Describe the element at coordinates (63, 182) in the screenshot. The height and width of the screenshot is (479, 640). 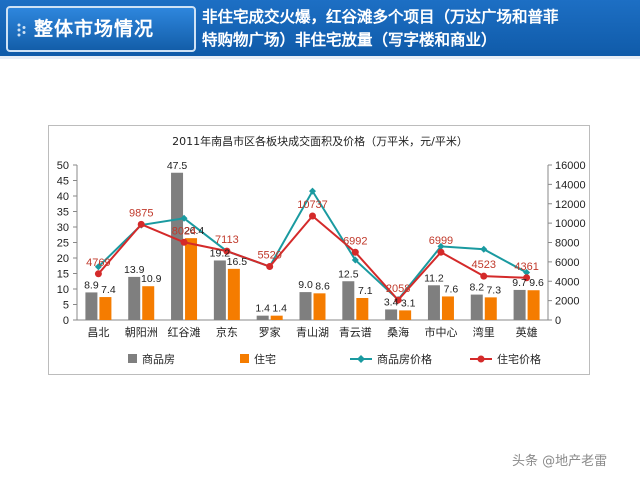
I see `left-tick-label: 45` at that location.